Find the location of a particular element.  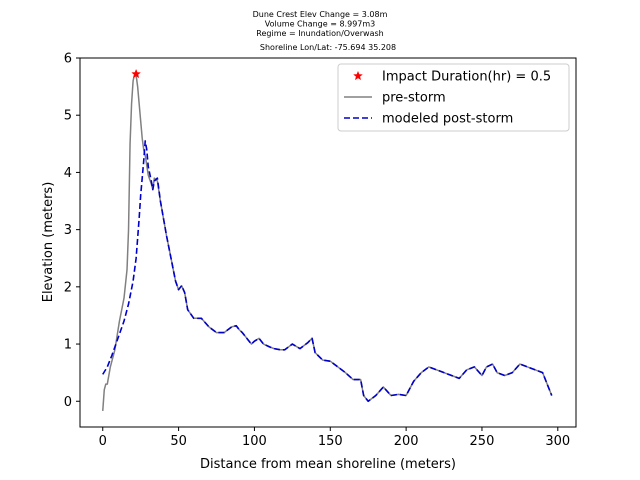

y-tick-label: 6 is located at coordinates (68, 59).